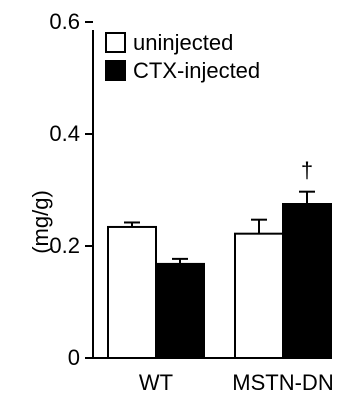 This screenshot has height=395, width=337. What do you see at coordinates (259, 295) in the screenshot?
I see `bar-mstn-dn-uninjected` at bounding box center [259, 295].